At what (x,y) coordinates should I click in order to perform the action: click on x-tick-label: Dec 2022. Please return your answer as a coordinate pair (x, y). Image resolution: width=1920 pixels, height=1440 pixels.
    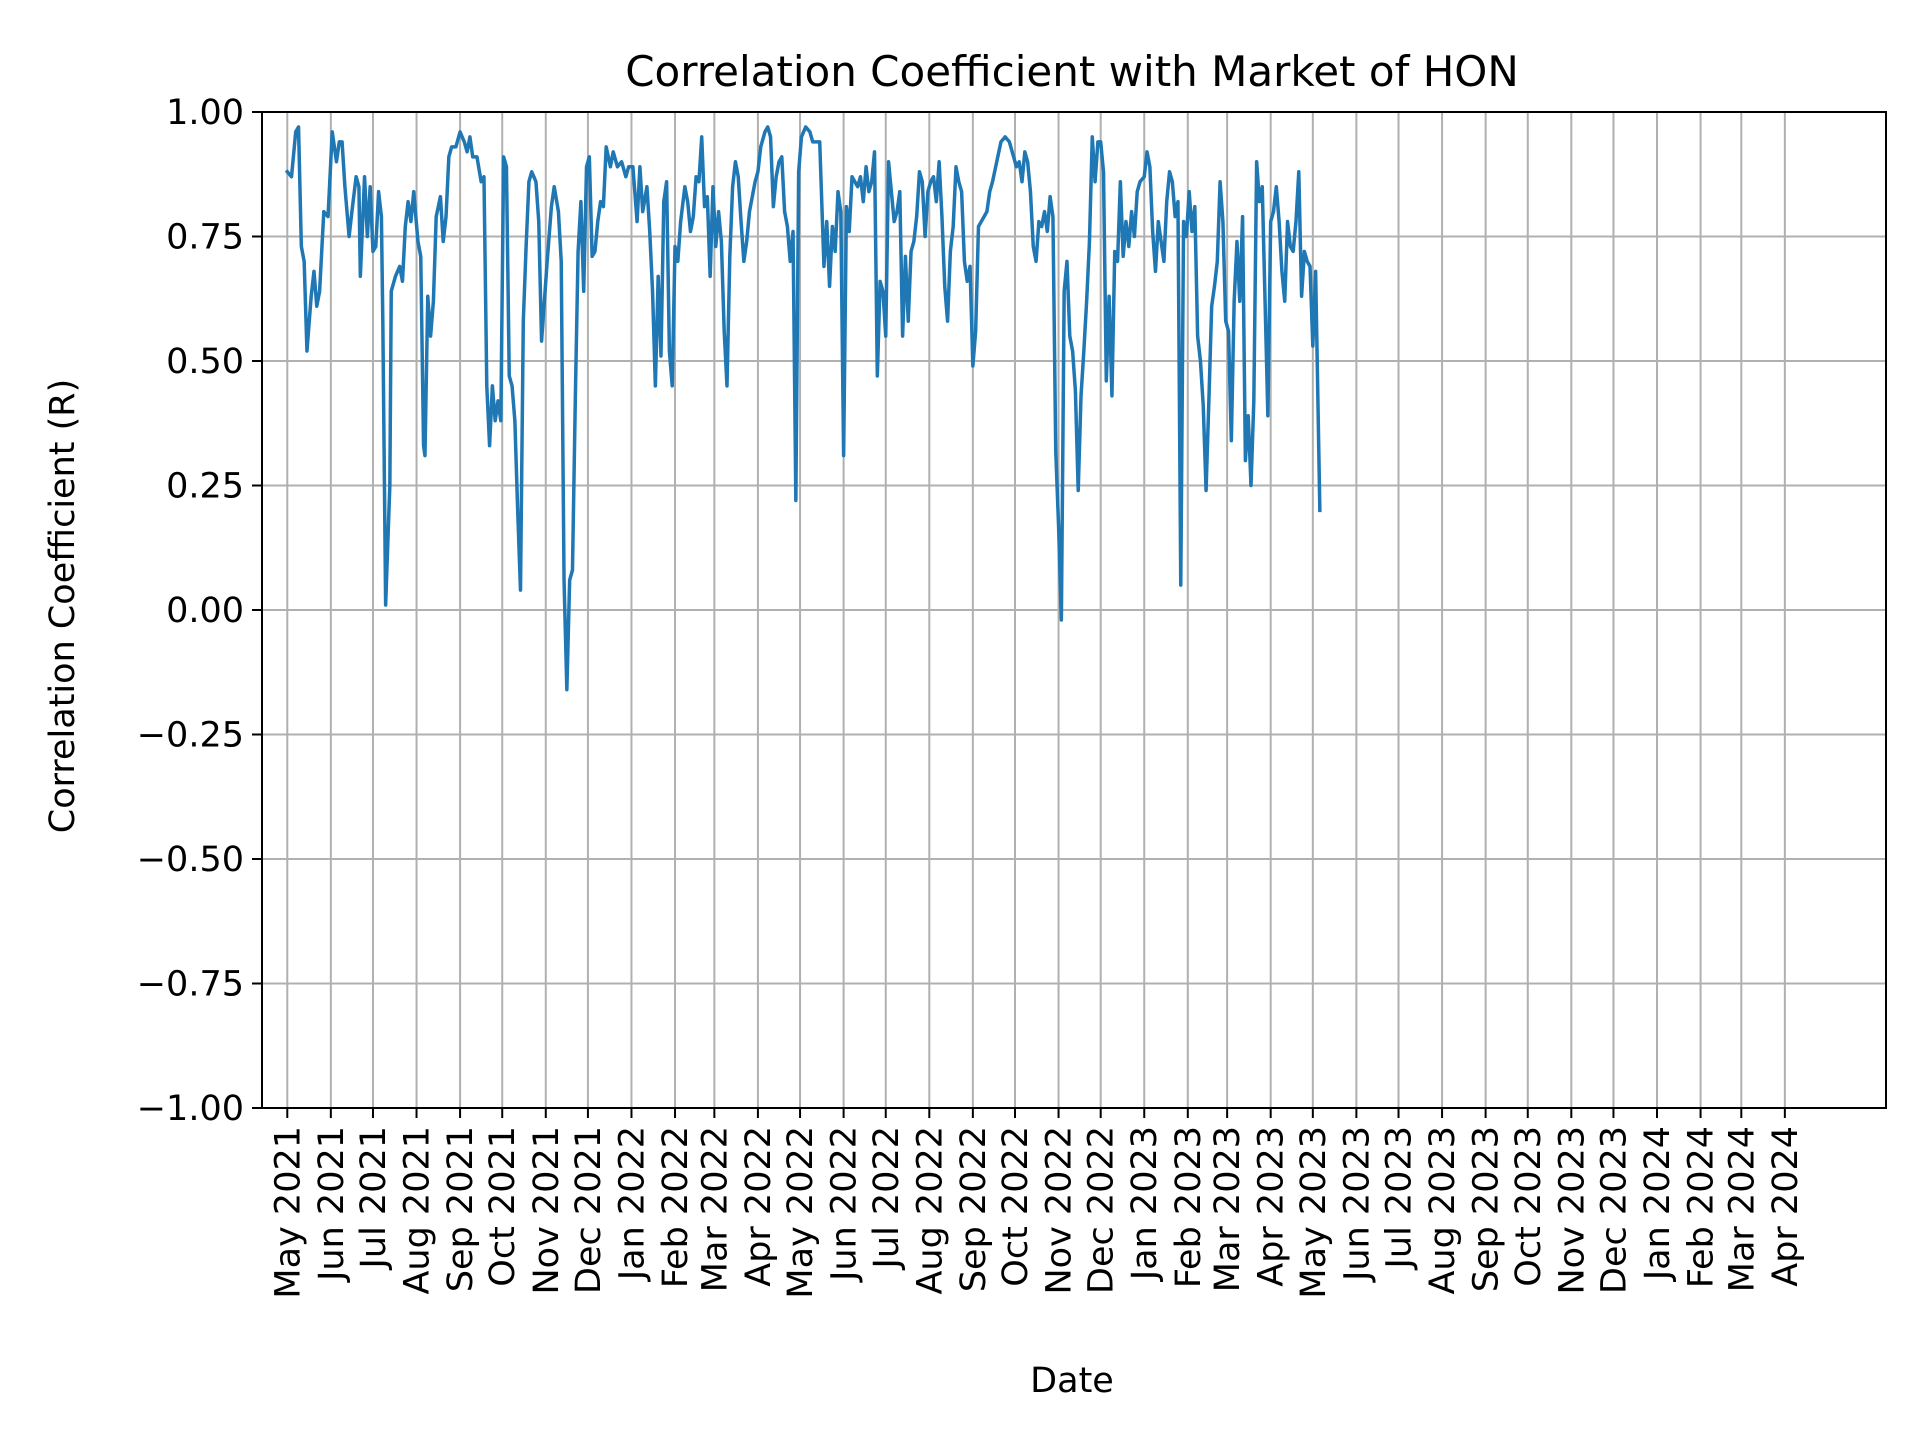
    Looking at the image, I should click on (1102, 1210).